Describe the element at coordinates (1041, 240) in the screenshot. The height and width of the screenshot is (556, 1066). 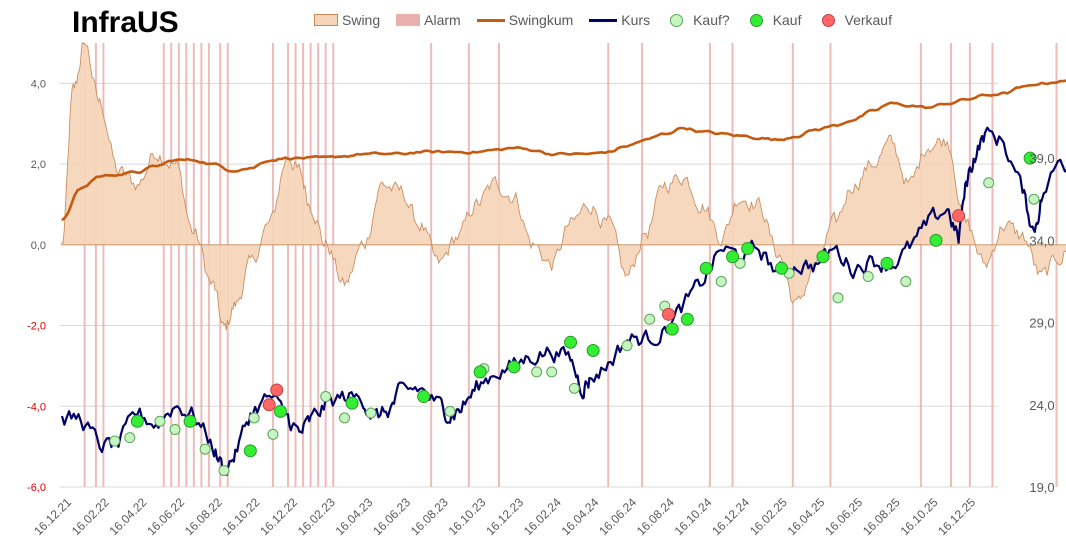
I see `right-axis-tick: 34,0` at that location.